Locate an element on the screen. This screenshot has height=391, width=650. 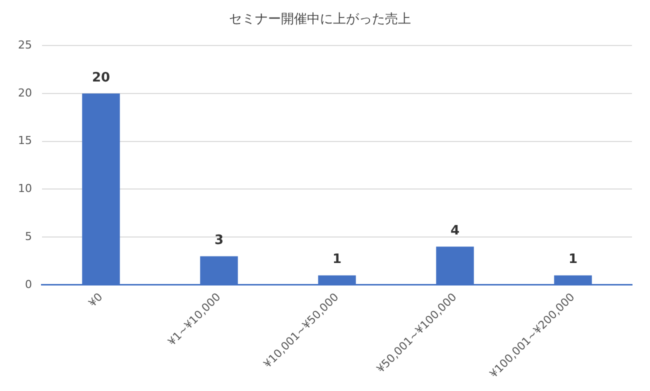
y-tick-label: 25 is located at coordinates (25, 45).